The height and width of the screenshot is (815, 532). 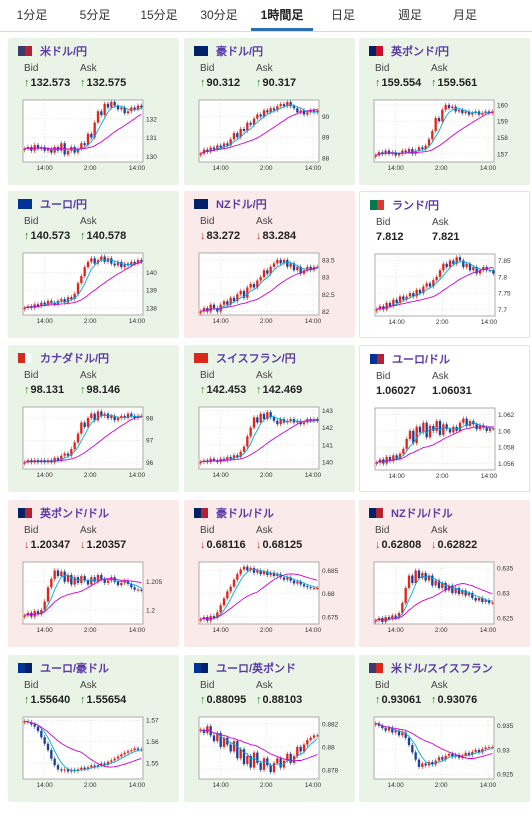 I want to click on currency-pair-link: ユーロ/英ポンド, so click(x=245, y=668).